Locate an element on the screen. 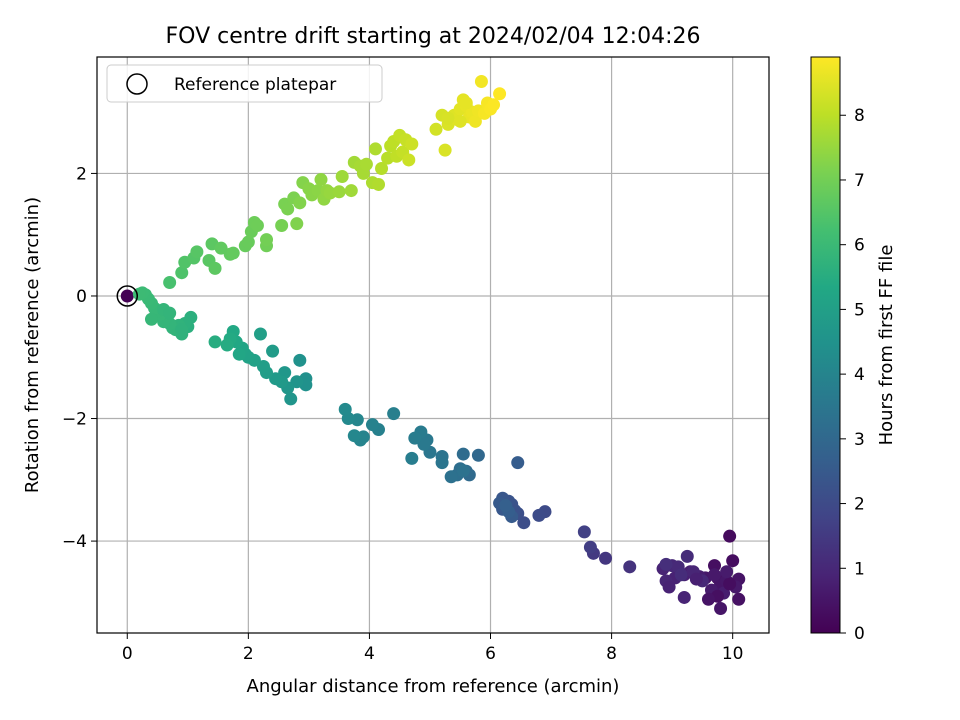 Image resolution: width=960 pixels, height=720 pixels. legend-marker is located at coordinates (137, 84).